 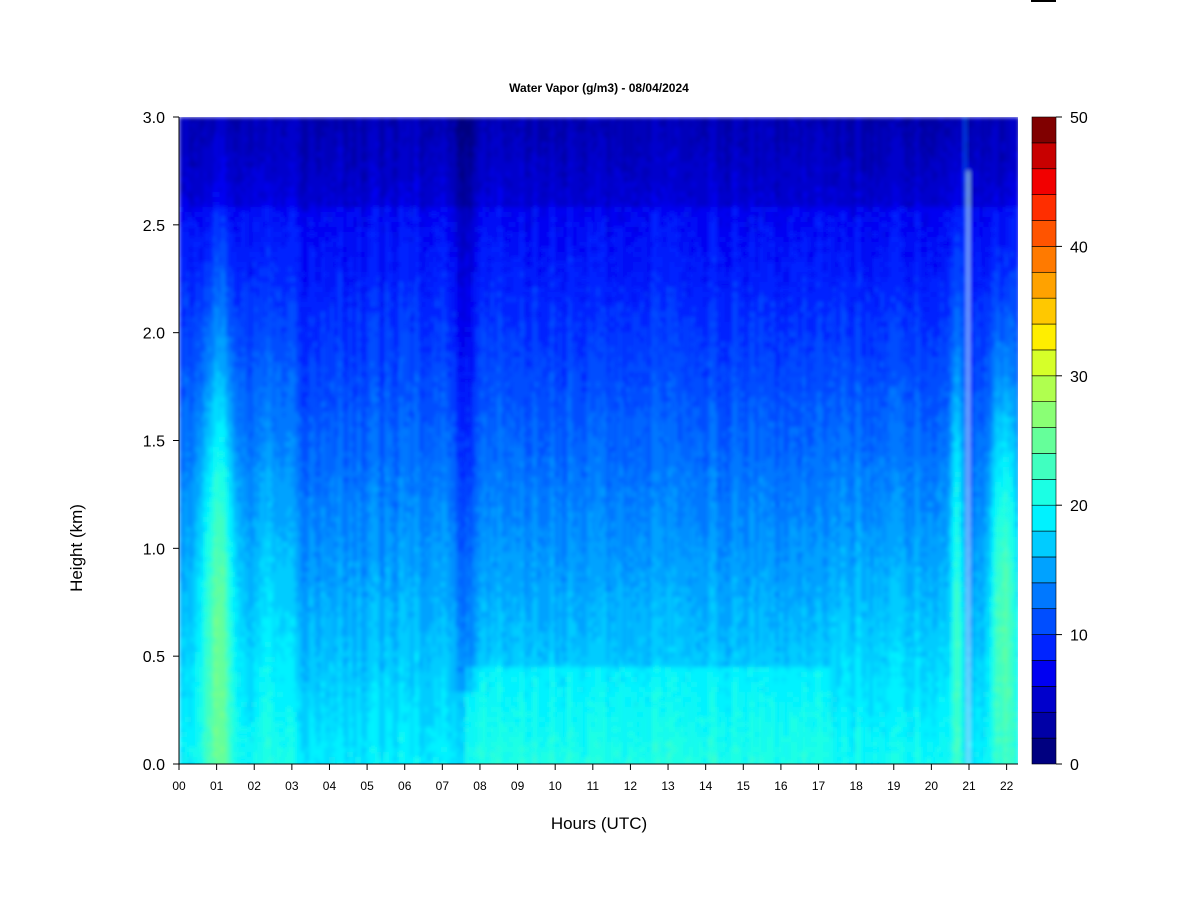 I want to click on chart-title: Water Vapor (g/m3) - 08/04/2024, so click(x=599, y=88).